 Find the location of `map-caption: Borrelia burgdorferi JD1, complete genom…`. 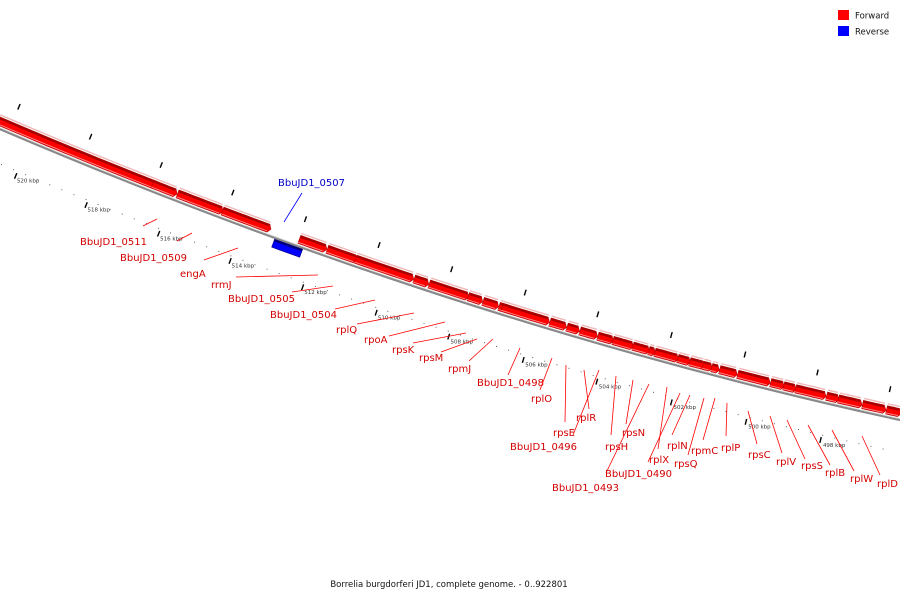

map-caption: Borrelia burgdorferi JD1, complete genom… is located at coordinates (448, 585).